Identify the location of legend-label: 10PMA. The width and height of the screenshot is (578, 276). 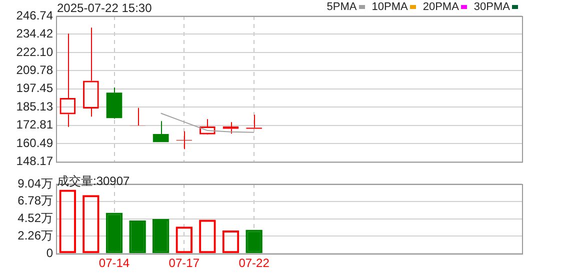
(390, 7).